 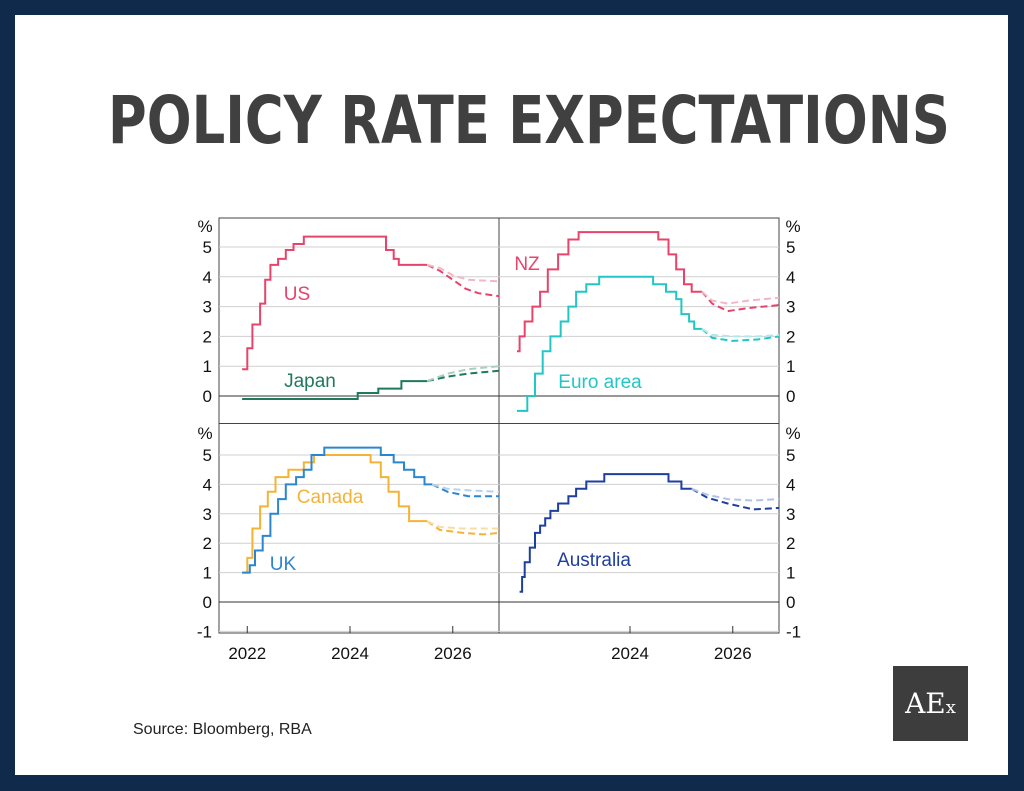 I want to click on aex-logo: AE x, so click(x=930, y=703).